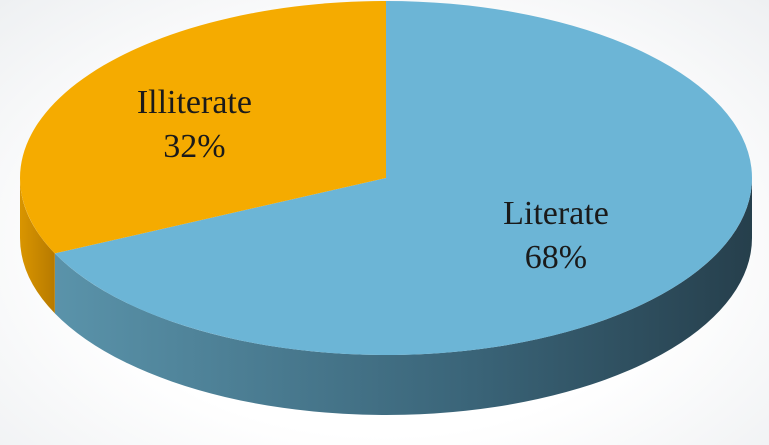 Image resolution: width=769 pixels, height=445 pixels. What do you see at coordinates (194, 102) in the screenshot?
I see `slice-name-label: Illiterate` at bounding box center [194, 102].